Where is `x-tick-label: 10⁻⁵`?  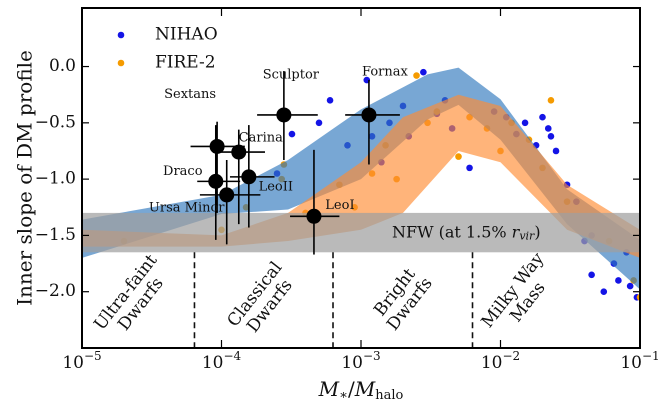 x-tick-label: 10⁻⁵ is located at coordinates (81, 361).